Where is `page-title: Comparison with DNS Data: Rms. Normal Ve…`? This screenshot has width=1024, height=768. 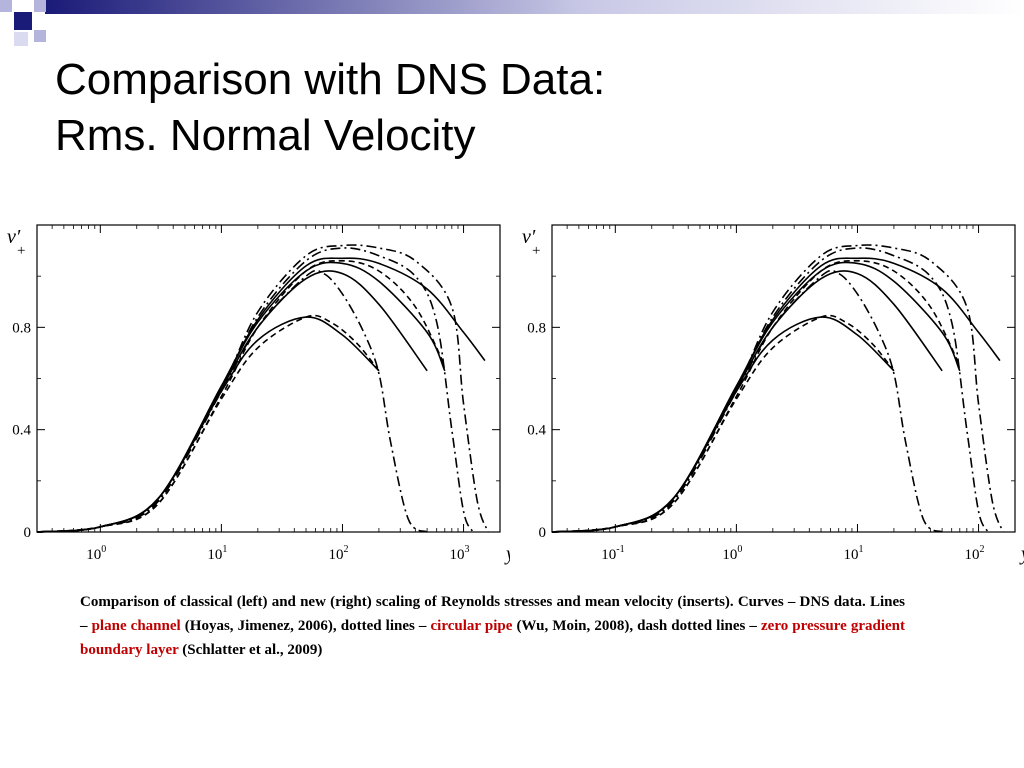 page-title: Comparison with DNS Data: Rms. Normal Ve… is located at coordinates (330, 108).